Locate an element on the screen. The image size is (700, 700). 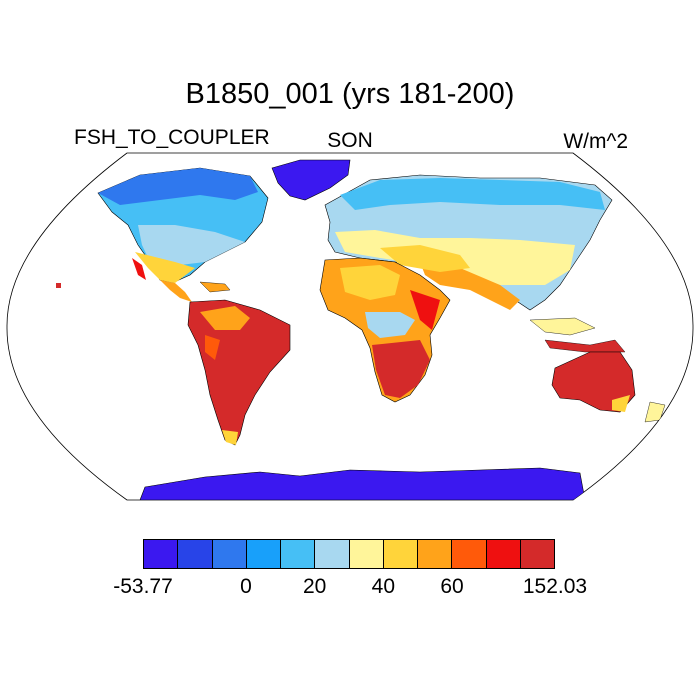
antarctica is located at coordinates (362, 483).